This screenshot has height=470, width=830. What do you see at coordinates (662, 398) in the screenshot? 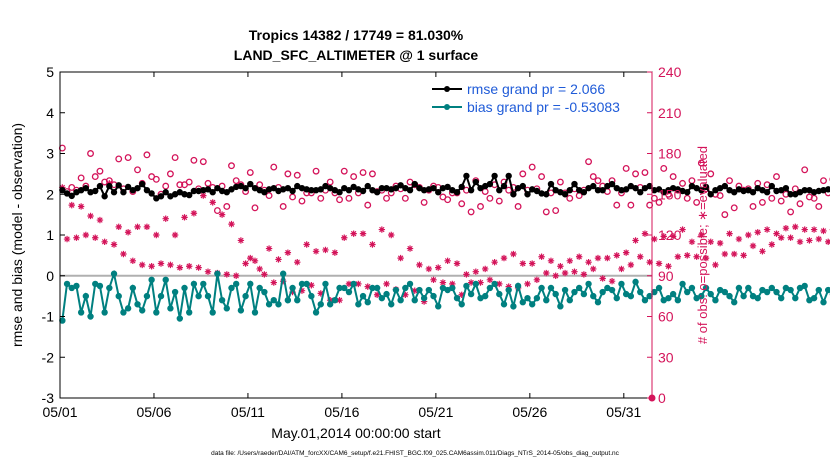
I see `y-right-tick-label: 0` at bounding box center [662, 398].